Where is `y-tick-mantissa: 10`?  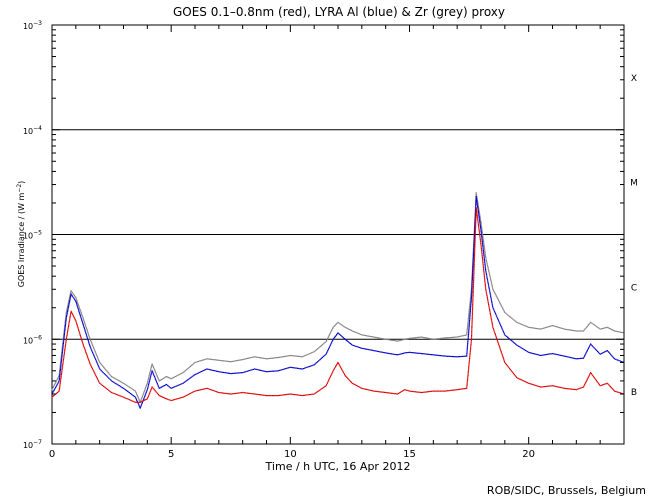 y-tick-mantissa: 10 is located at coordinates (28, 26).